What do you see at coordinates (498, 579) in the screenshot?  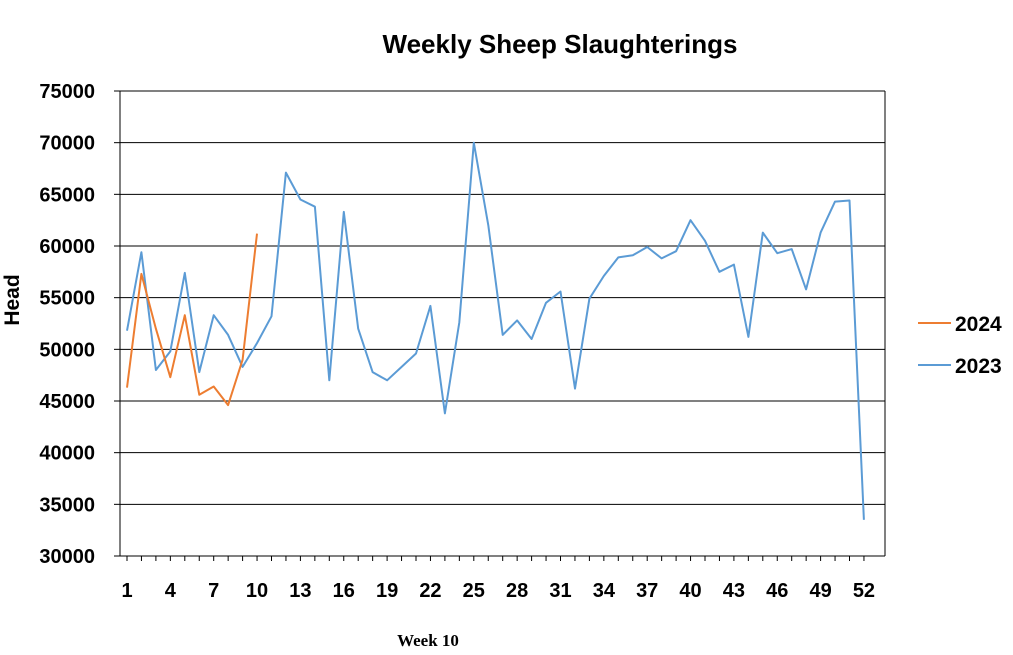 I see `x-axis-ticks: 1 4 7 10 13 16 19 22 25 28 31 34 37 40 43 46 49 52` at bounding box center [498, 579].